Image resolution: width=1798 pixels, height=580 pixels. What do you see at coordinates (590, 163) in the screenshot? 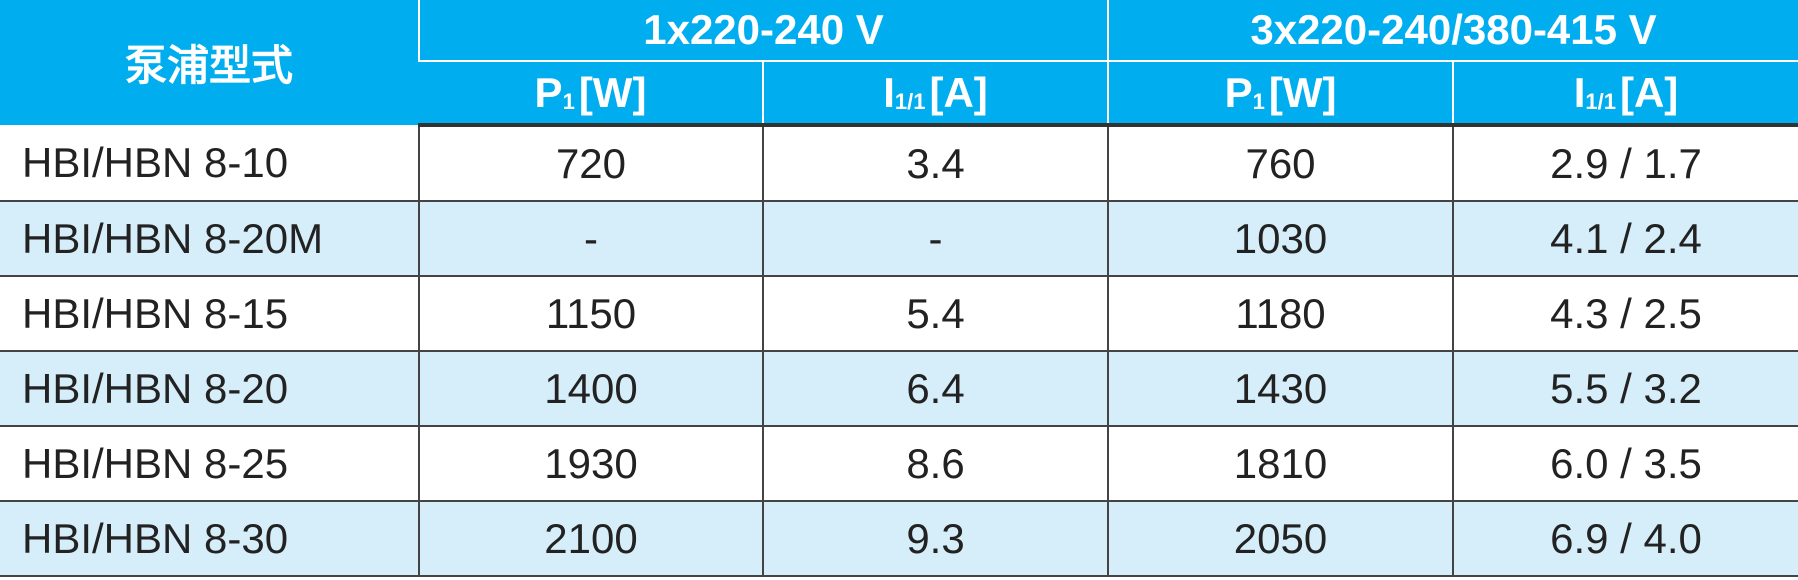
I see `value-cell: 720` at bounding box center [590, 163].